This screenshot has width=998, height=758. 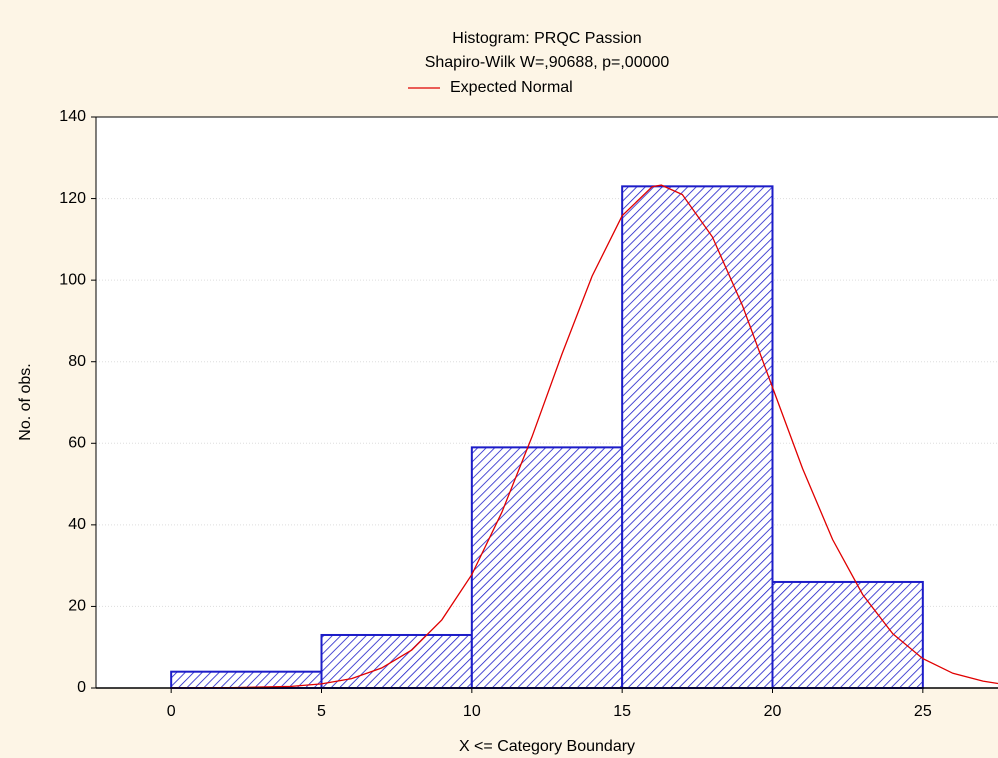 What do you see at coordinates (546, 38) in the screenshot?
I see `chart-title: Histogram: PRQC Passion` at bounding box center [546, 38].